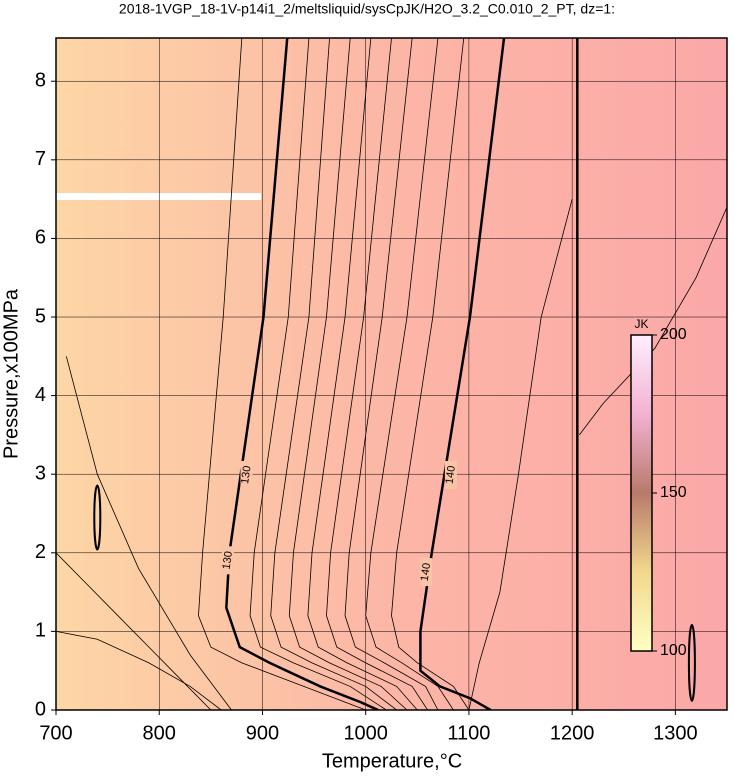 The image size is (734, 781). Describe the element at coordinates (392, 761) in the screenshot. I see `x-axis-label: Temperature,°C` at that location.